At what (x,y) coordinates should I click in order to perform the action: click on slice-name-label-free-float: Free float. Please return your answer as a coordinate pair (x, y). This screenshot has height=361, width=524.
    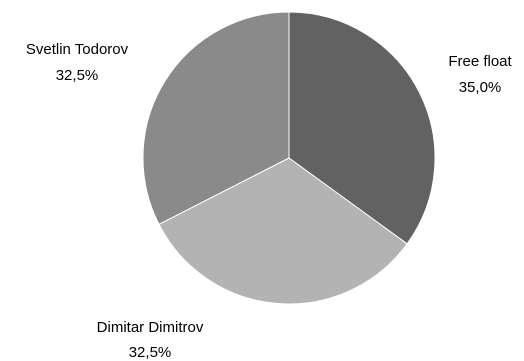
    Looking at the image, I should click on (480, 61).